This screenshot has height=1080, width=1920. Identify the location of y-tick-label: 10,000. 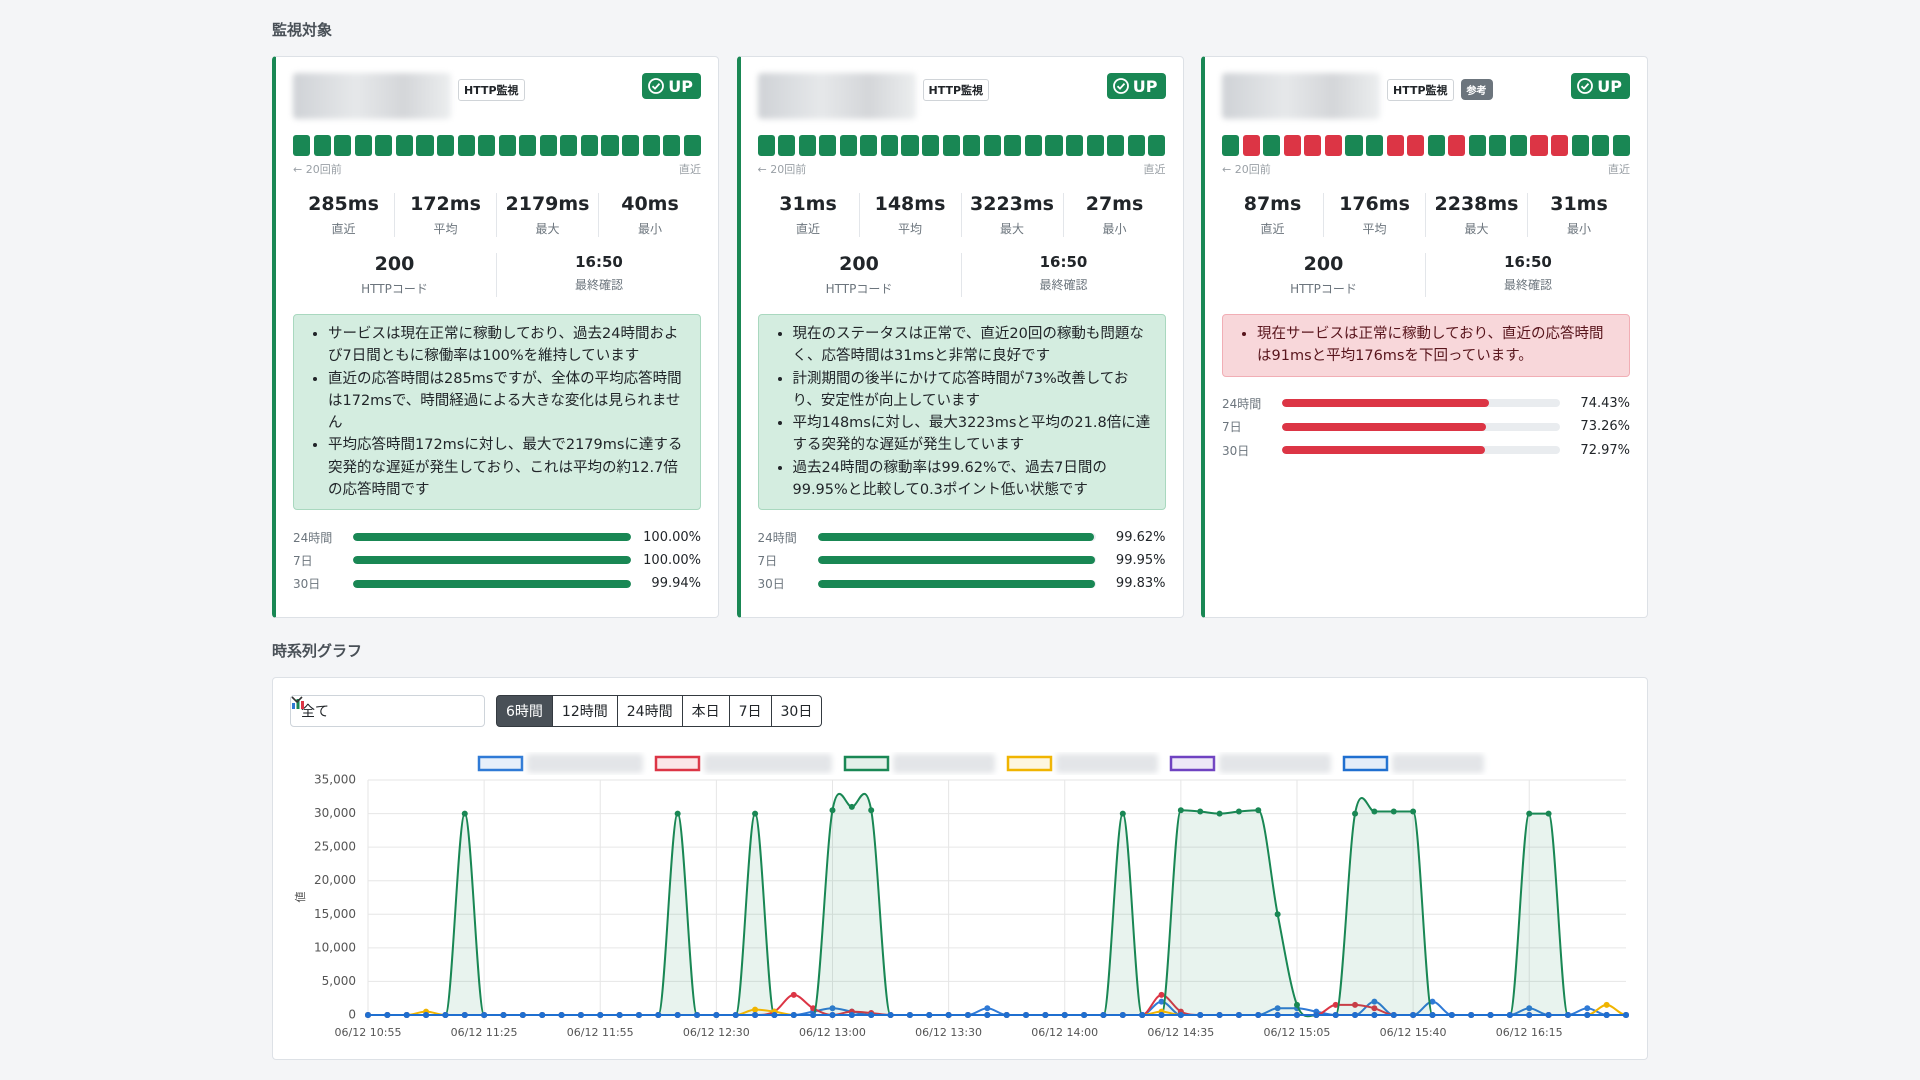
(335, 947).